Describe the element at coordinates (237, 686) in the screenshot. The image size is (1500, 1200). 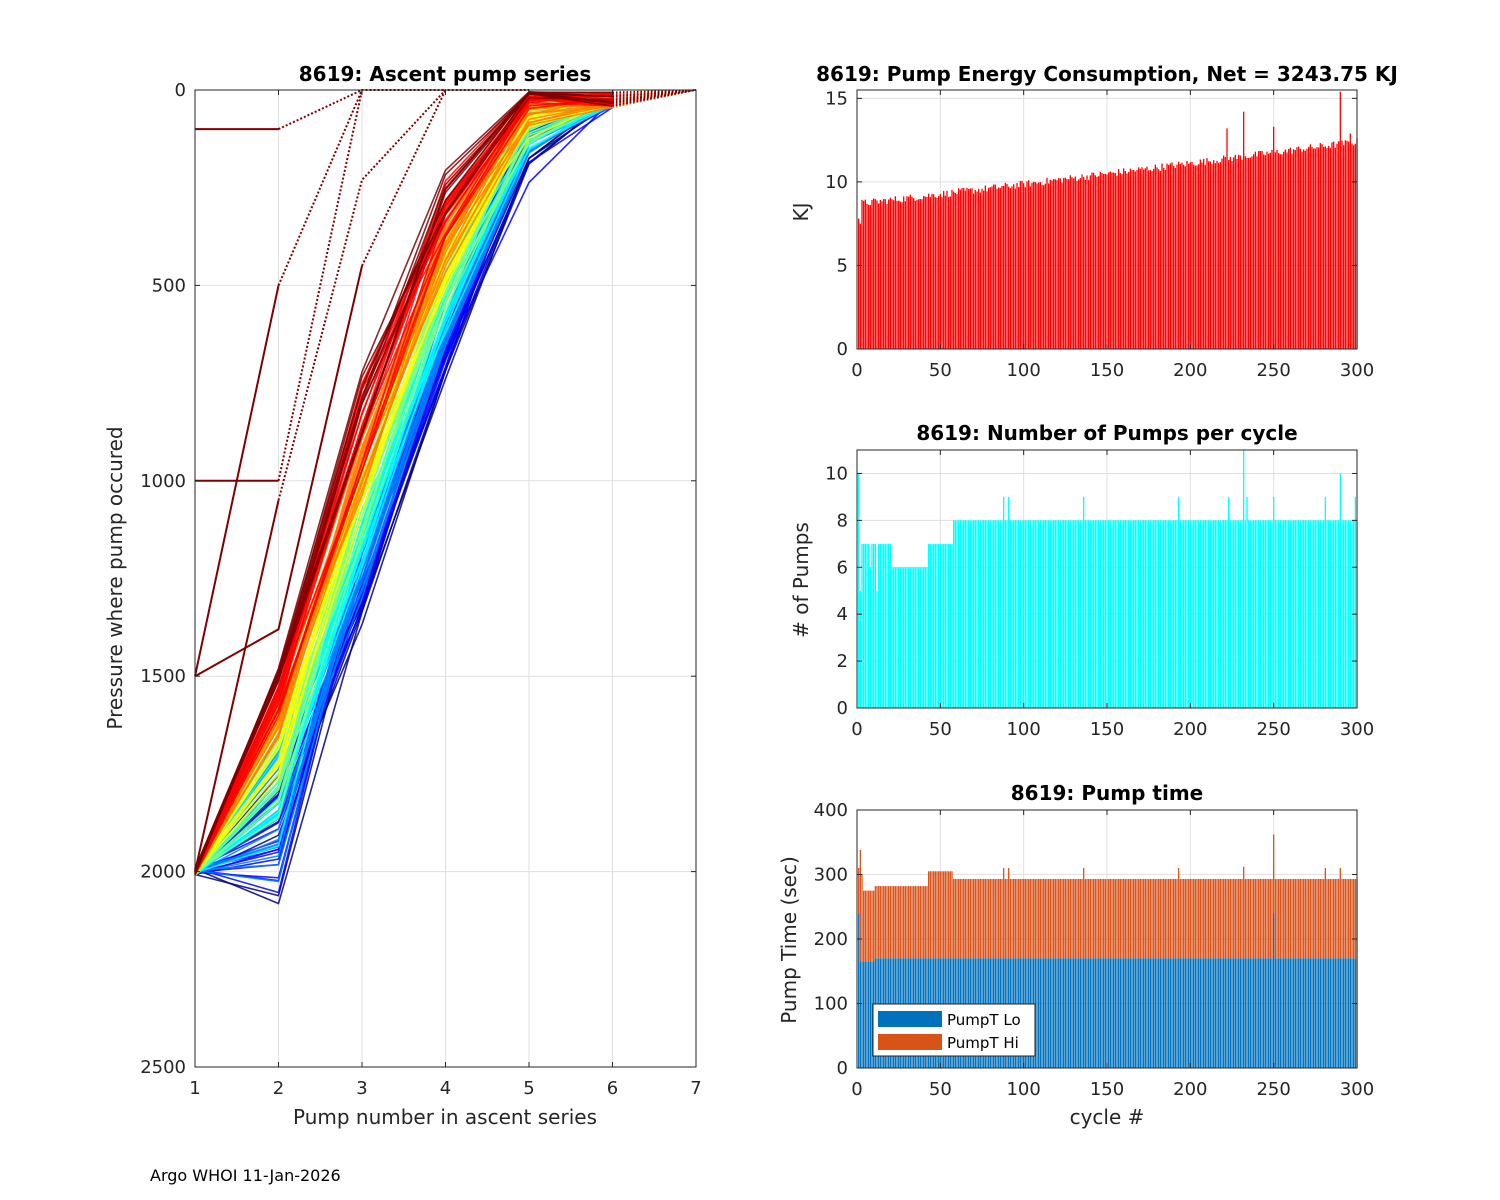
I see `ascent-series-dark-red-e` at that location.